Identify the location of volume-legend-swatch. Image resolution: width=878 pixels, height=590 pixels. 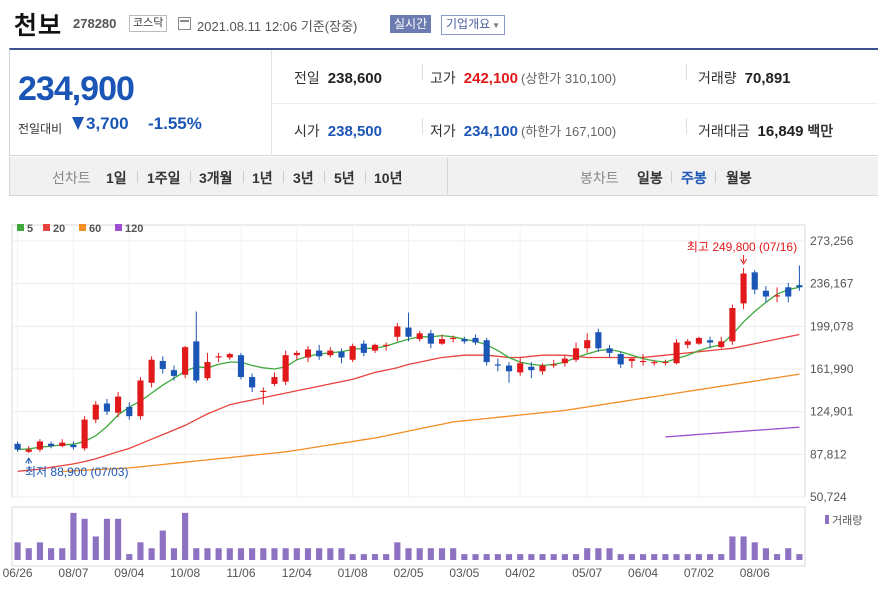
(827, 519).